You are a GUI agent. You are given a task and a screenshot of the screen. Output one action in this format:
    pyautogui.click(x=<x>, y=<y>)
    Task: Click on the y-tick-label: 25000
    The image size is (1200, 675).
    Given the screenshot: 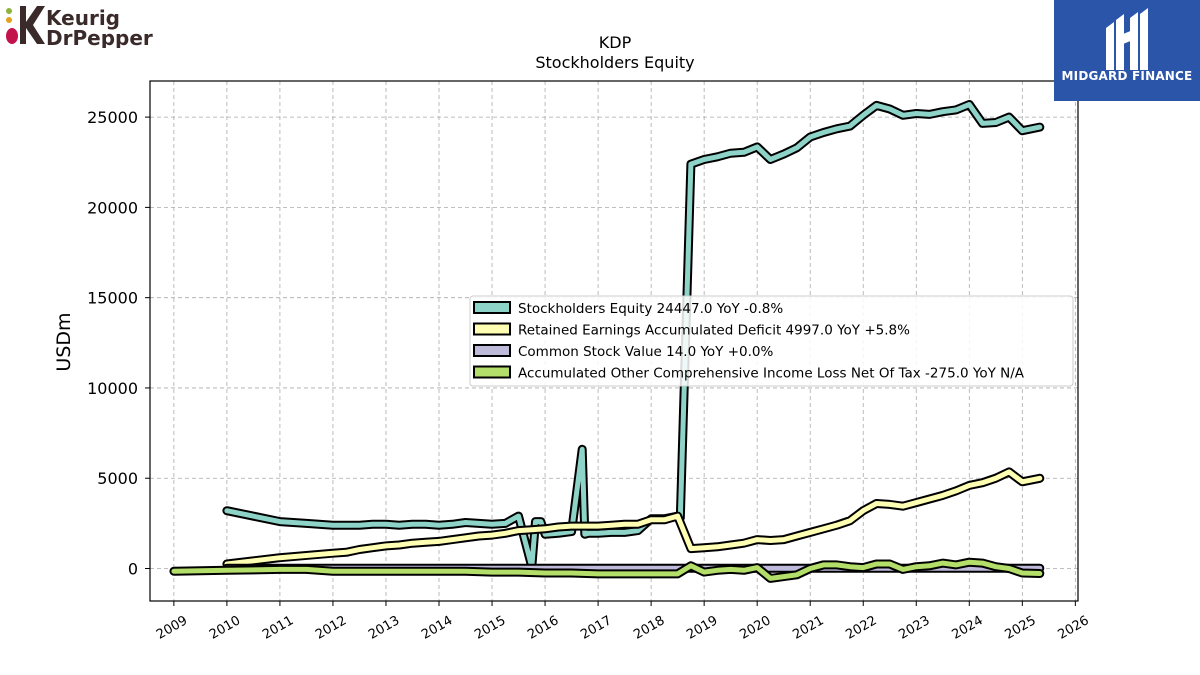 What is the action you would take?
    pyautogui.click(x=112, y=117)
    